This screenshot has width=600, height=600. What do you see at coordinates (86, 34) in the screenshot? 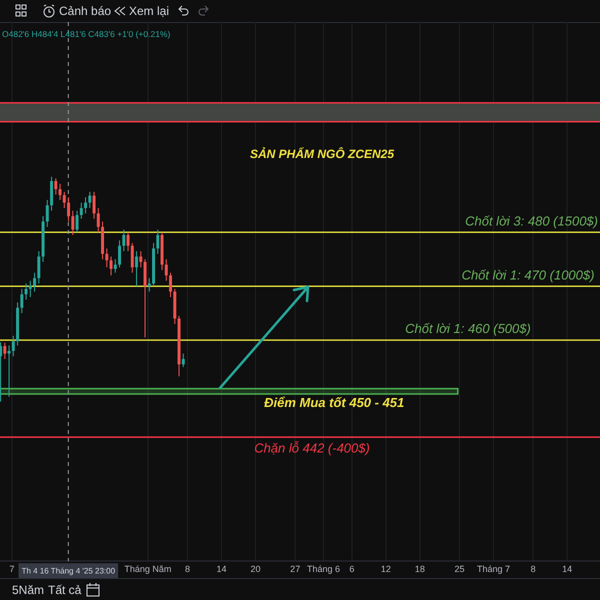
I see `annotation: O482'6 H484'4 L481'6 C483'6 +1'0 (+0.21%)` at bounding box center [86, 34].